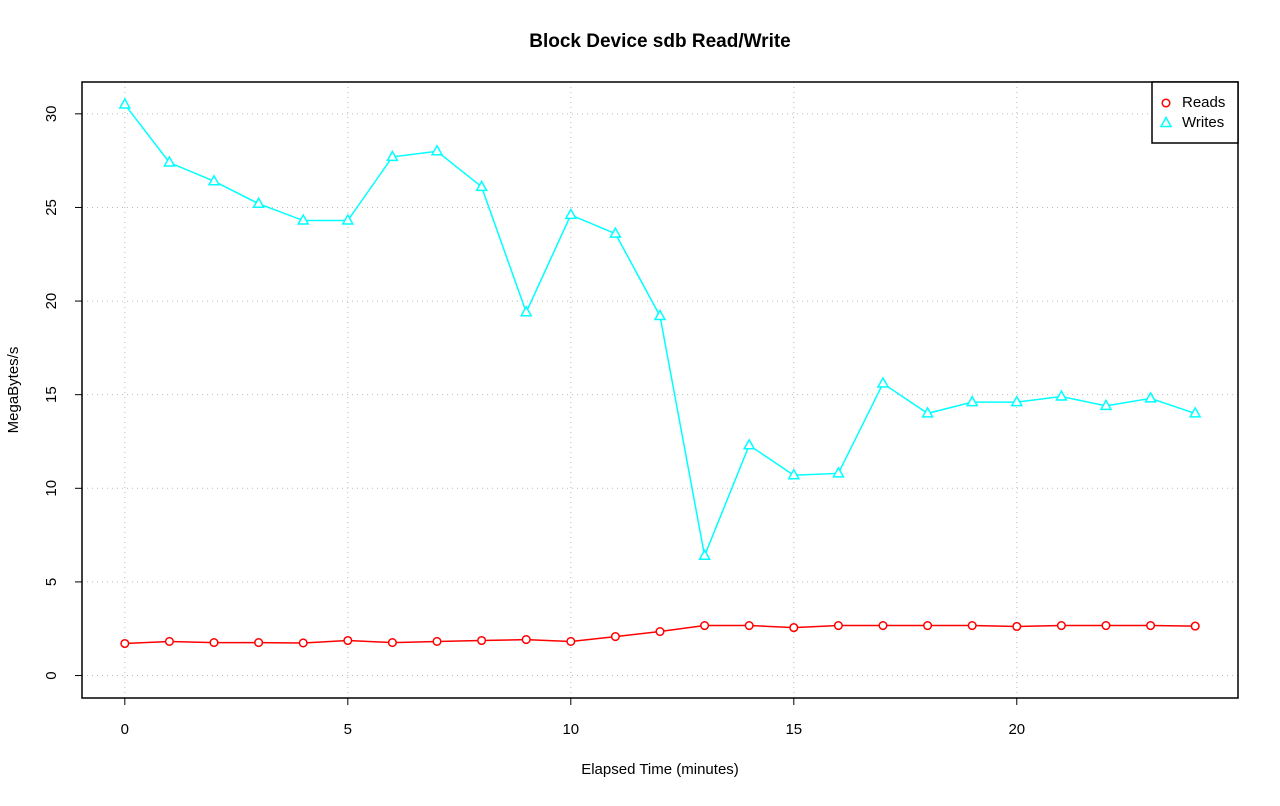 Image resolution: width=1280 pixels, height=806 pixels. I want to click on x-tick-label: 0, so click(125, 729).